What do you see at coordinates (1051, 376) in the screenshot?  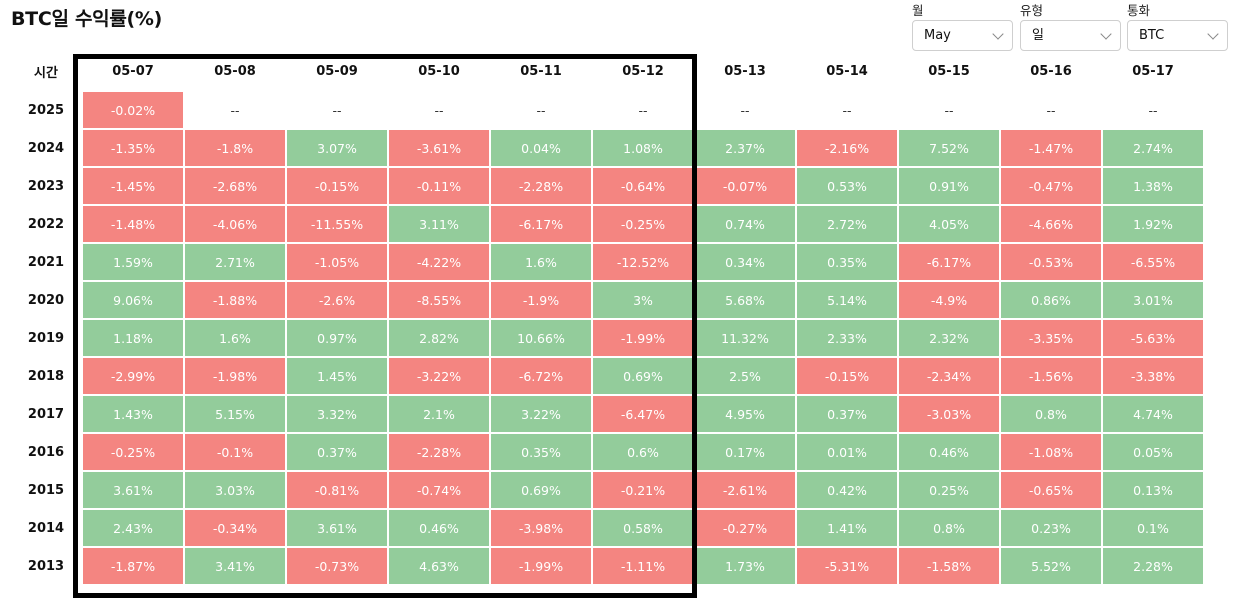 I see `return-cell: -1.56%` at bounding box center [1051, 376].